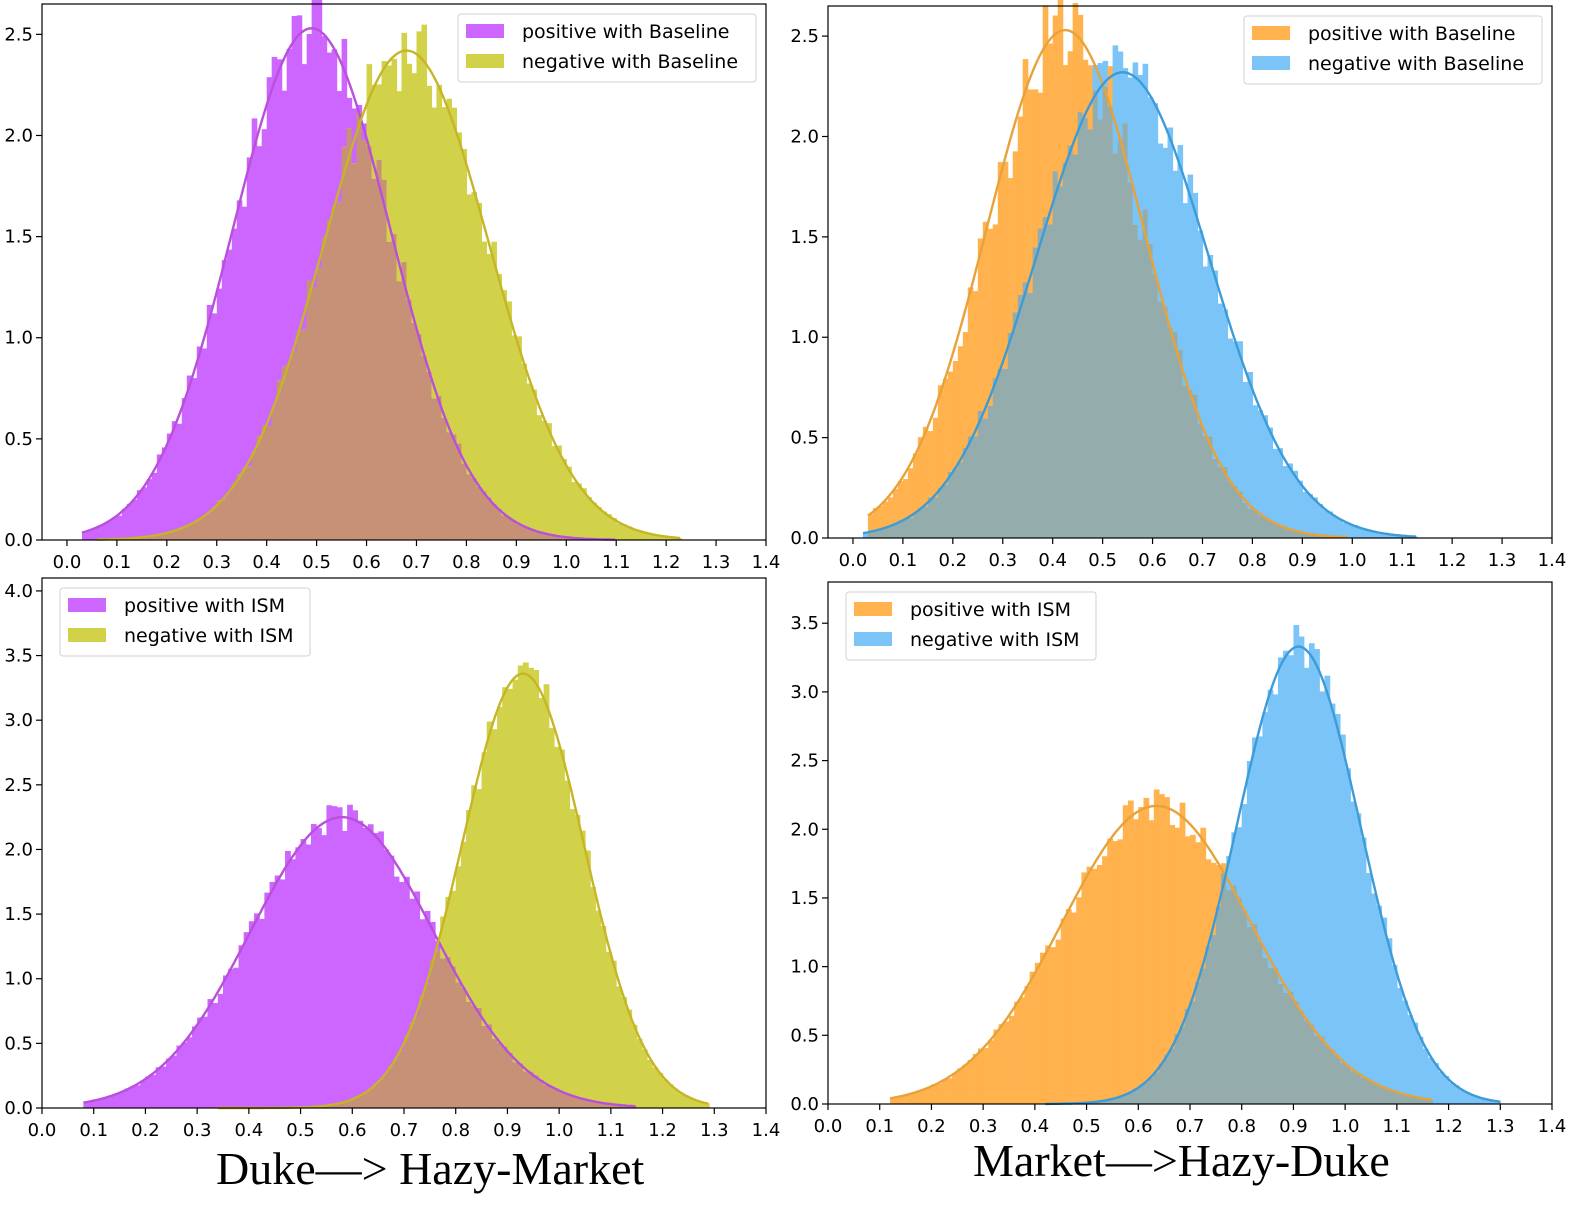 The image size is (1588, 1218). What do you see at coordinates (430, 1168) in the screenshot?
I see `caption-left: Duke—> Hazy-Market` at bounding box center [430, 1168].